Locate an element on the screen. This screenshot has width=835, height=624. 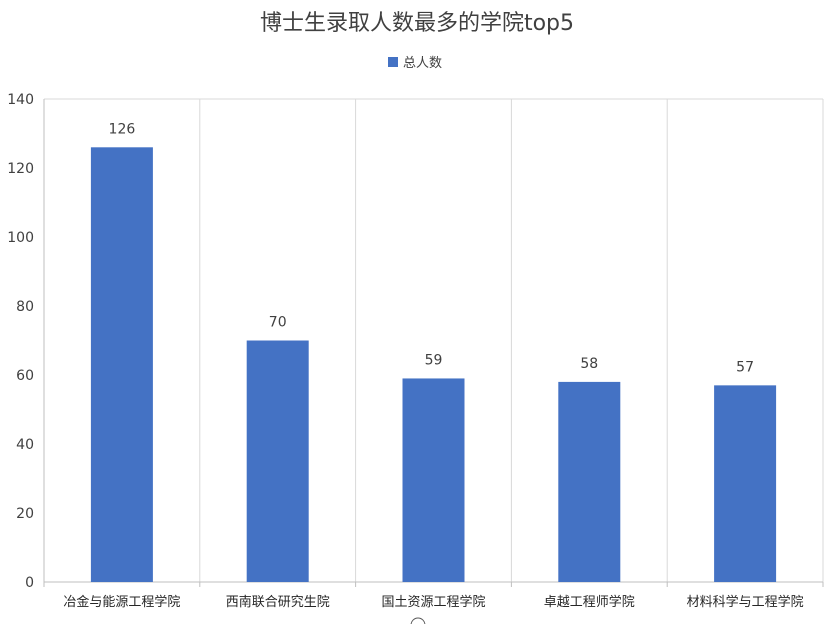
x-tick-label: 材料科学与工程学院 is located at coordinates (745, 602).